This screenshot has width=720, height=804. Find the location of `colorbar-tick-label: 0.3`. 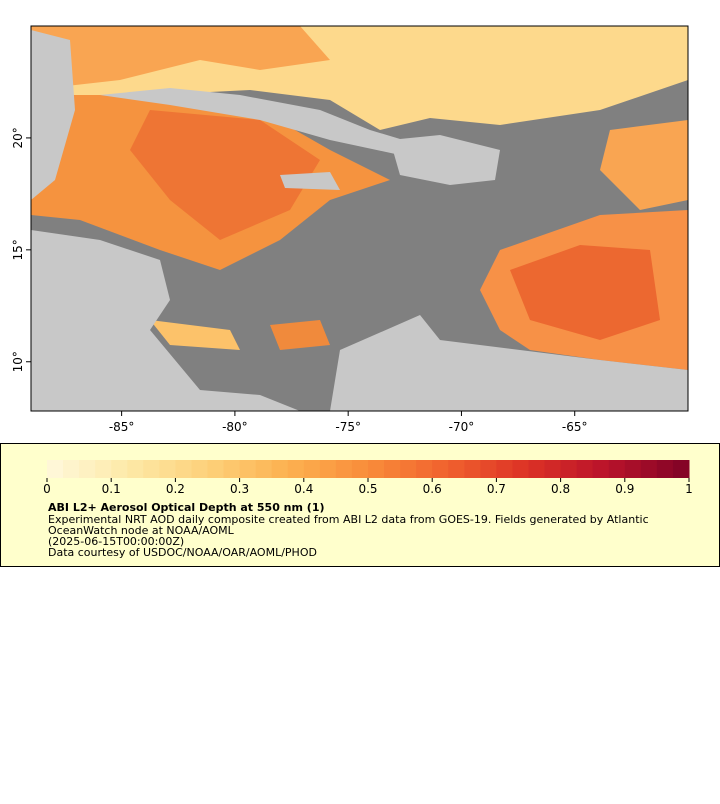

colorbar-tick-label: 0.3 is located at coordinates (239, 489).